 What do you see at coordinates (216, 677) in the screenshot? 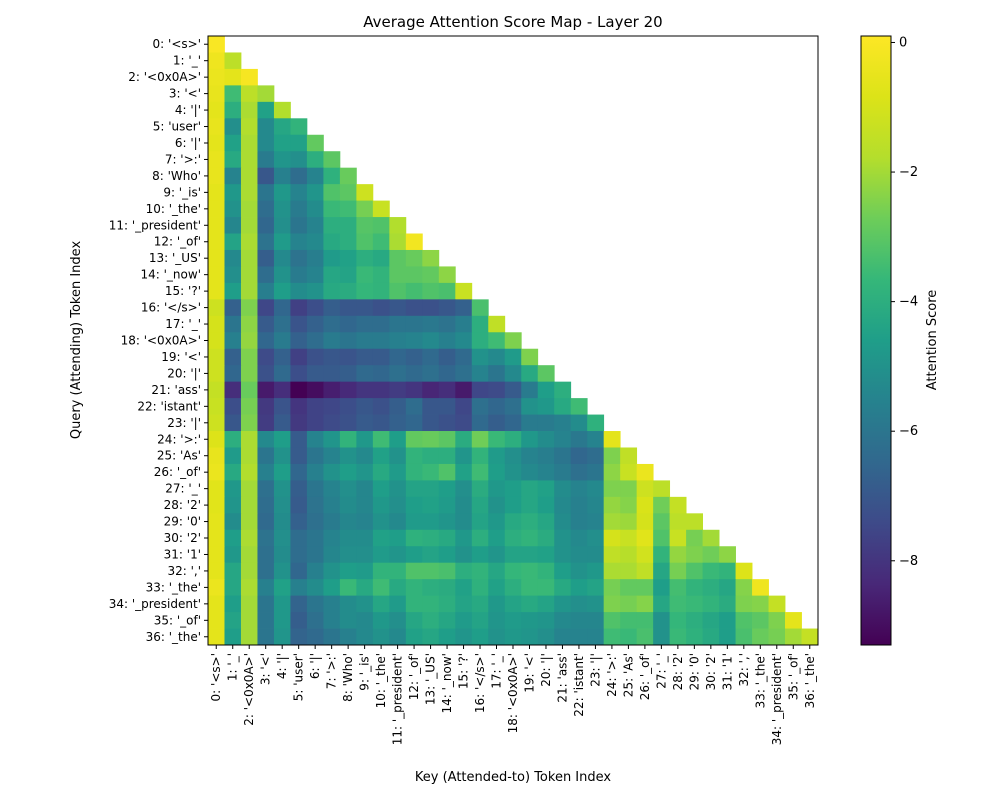
I see `x-tick-label: 0: '<s>'` at bounding box center [216, 677].